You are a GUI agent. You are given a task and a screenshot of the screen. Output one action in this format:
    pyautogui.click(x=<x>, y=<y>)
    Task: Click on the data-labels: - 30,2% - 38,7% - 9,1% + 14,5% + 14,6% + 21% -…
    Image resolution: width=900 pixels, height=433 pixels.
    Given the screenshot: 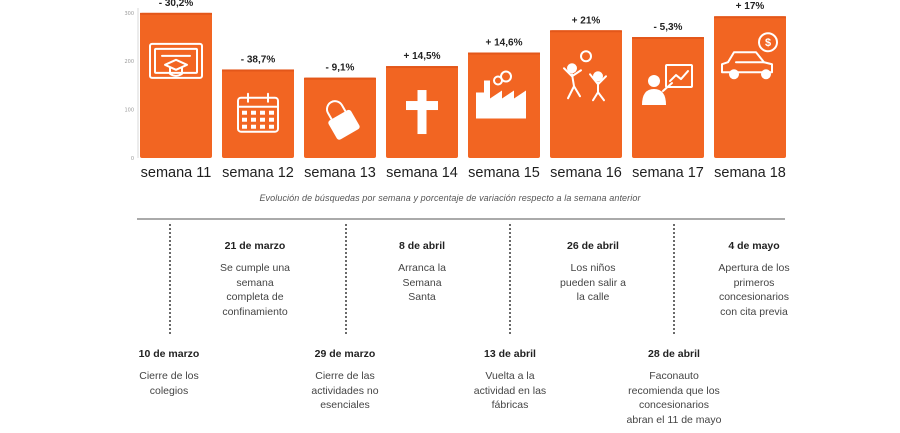 What is the action you would take?
    pyautogui.click(x=462, y=37)
    